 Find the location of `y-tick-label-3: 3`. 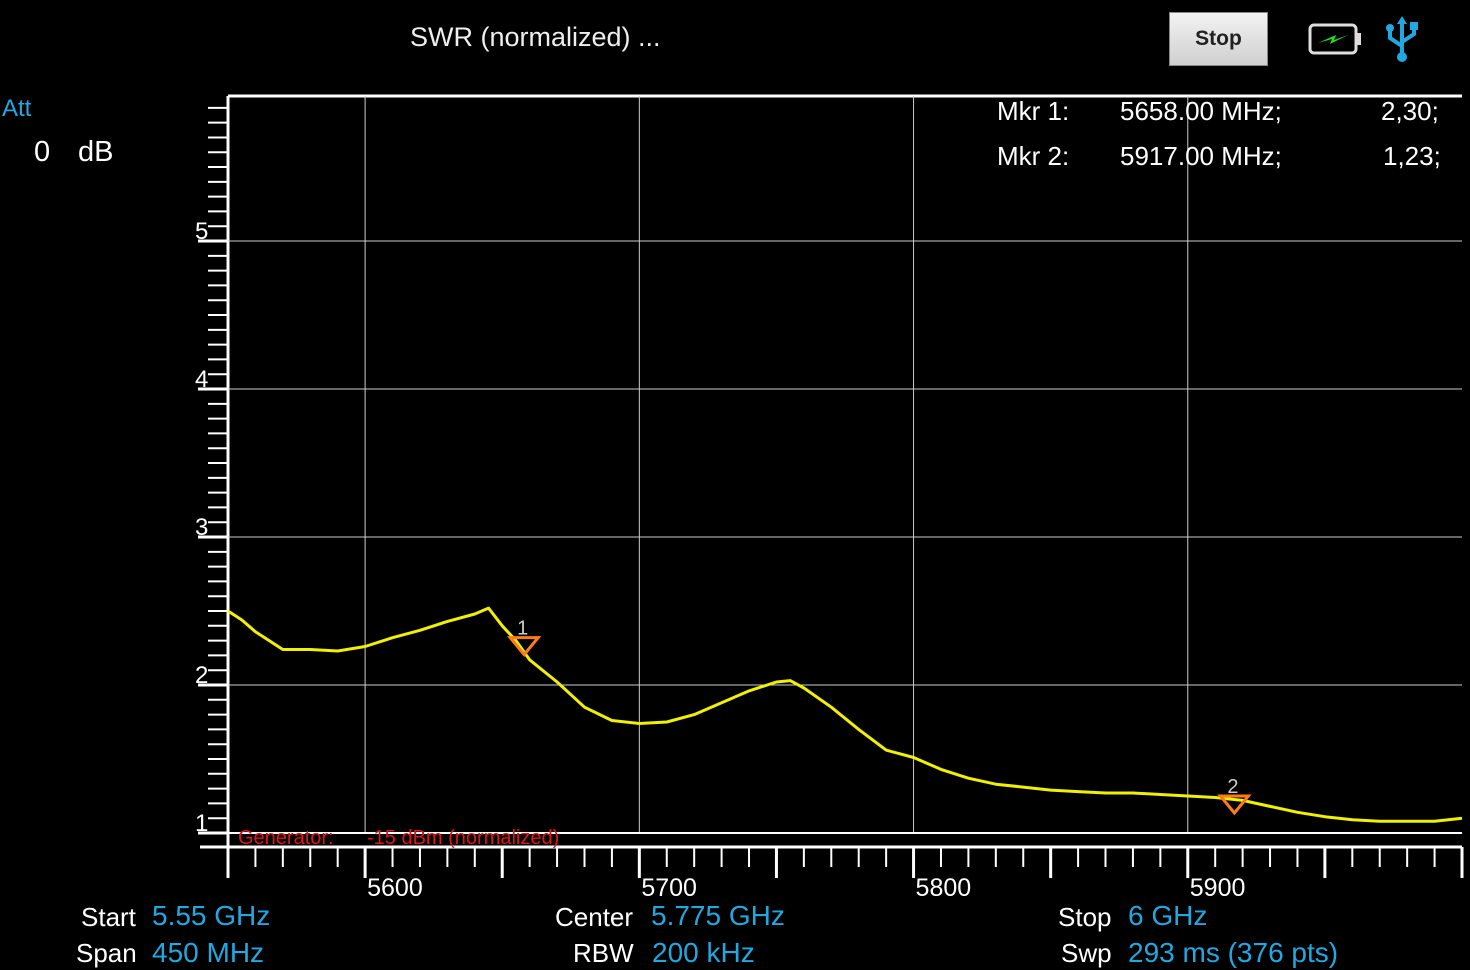

y-tick-label-3: 3 is located at coordinates (201, 527).